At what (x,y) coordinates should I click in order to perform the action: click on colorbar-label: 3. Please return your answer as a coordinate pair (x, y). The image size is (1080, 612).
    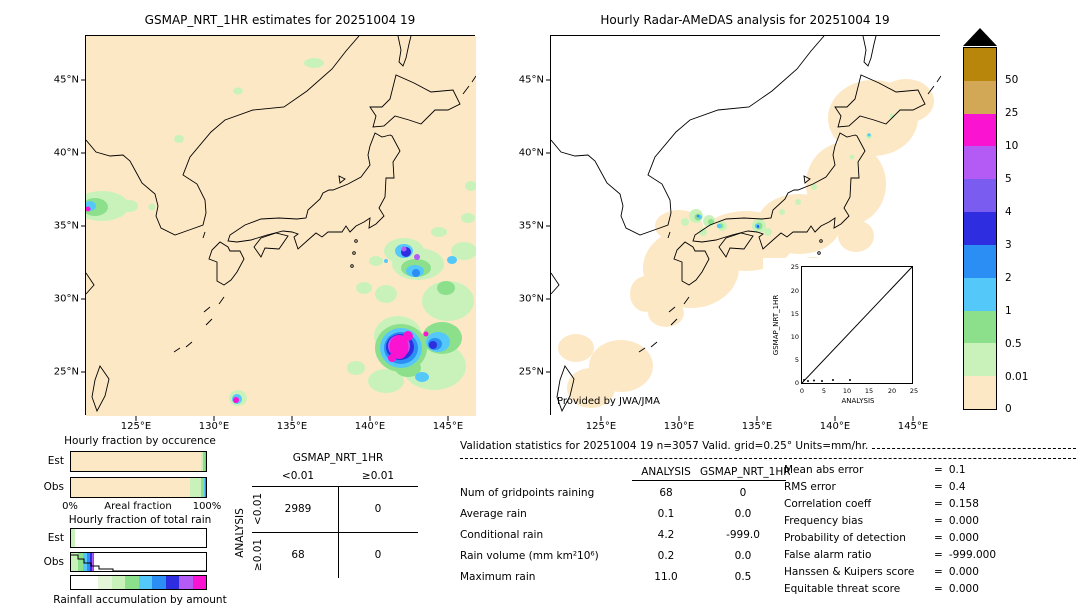
    Looking at the image, I should click on (1008, 245).